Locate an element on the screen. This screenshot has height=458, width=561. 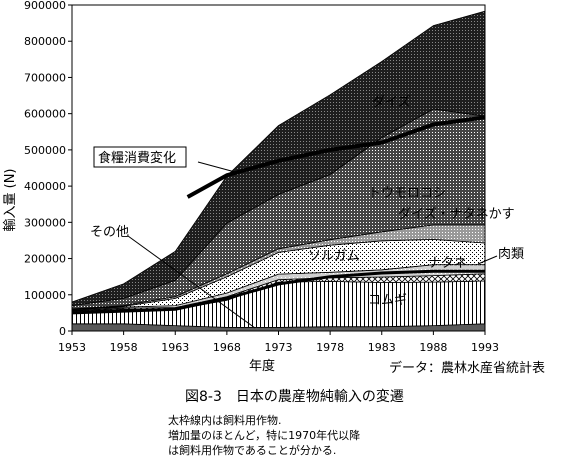
feed-bottom-line is located at coordinates (278, 292).